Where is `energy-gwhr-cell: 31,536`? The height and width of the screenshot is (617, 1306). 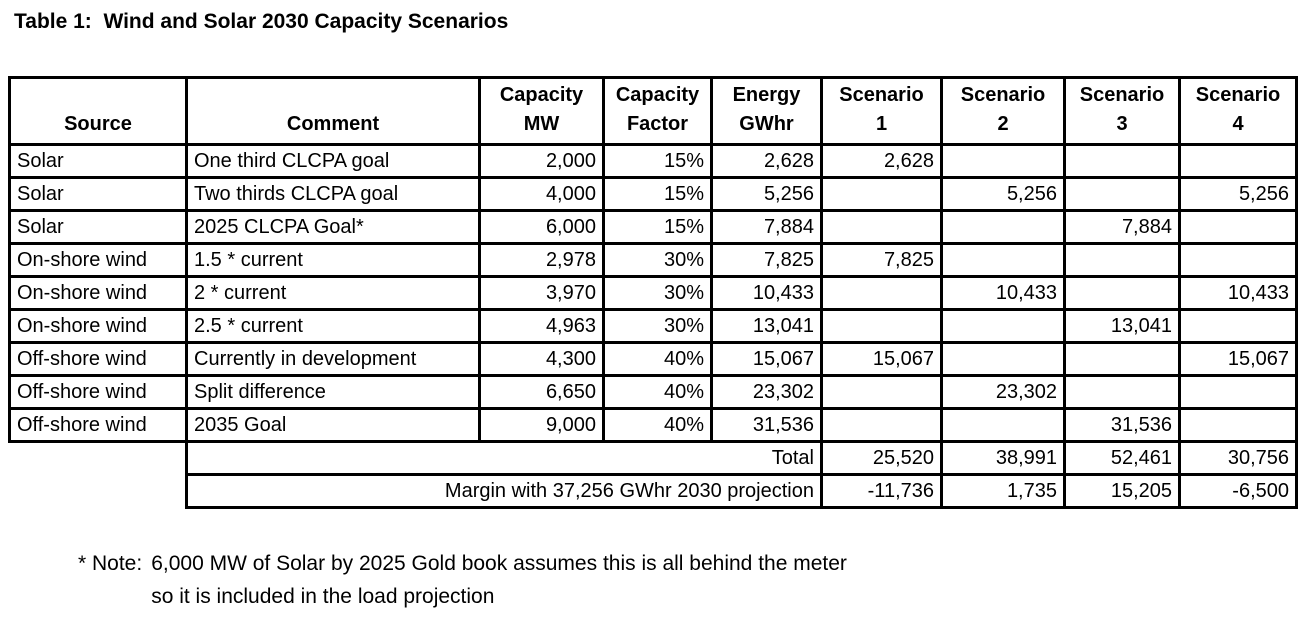
energy-gwhr-cell: 31,536 is located at coordinates (766, 425).